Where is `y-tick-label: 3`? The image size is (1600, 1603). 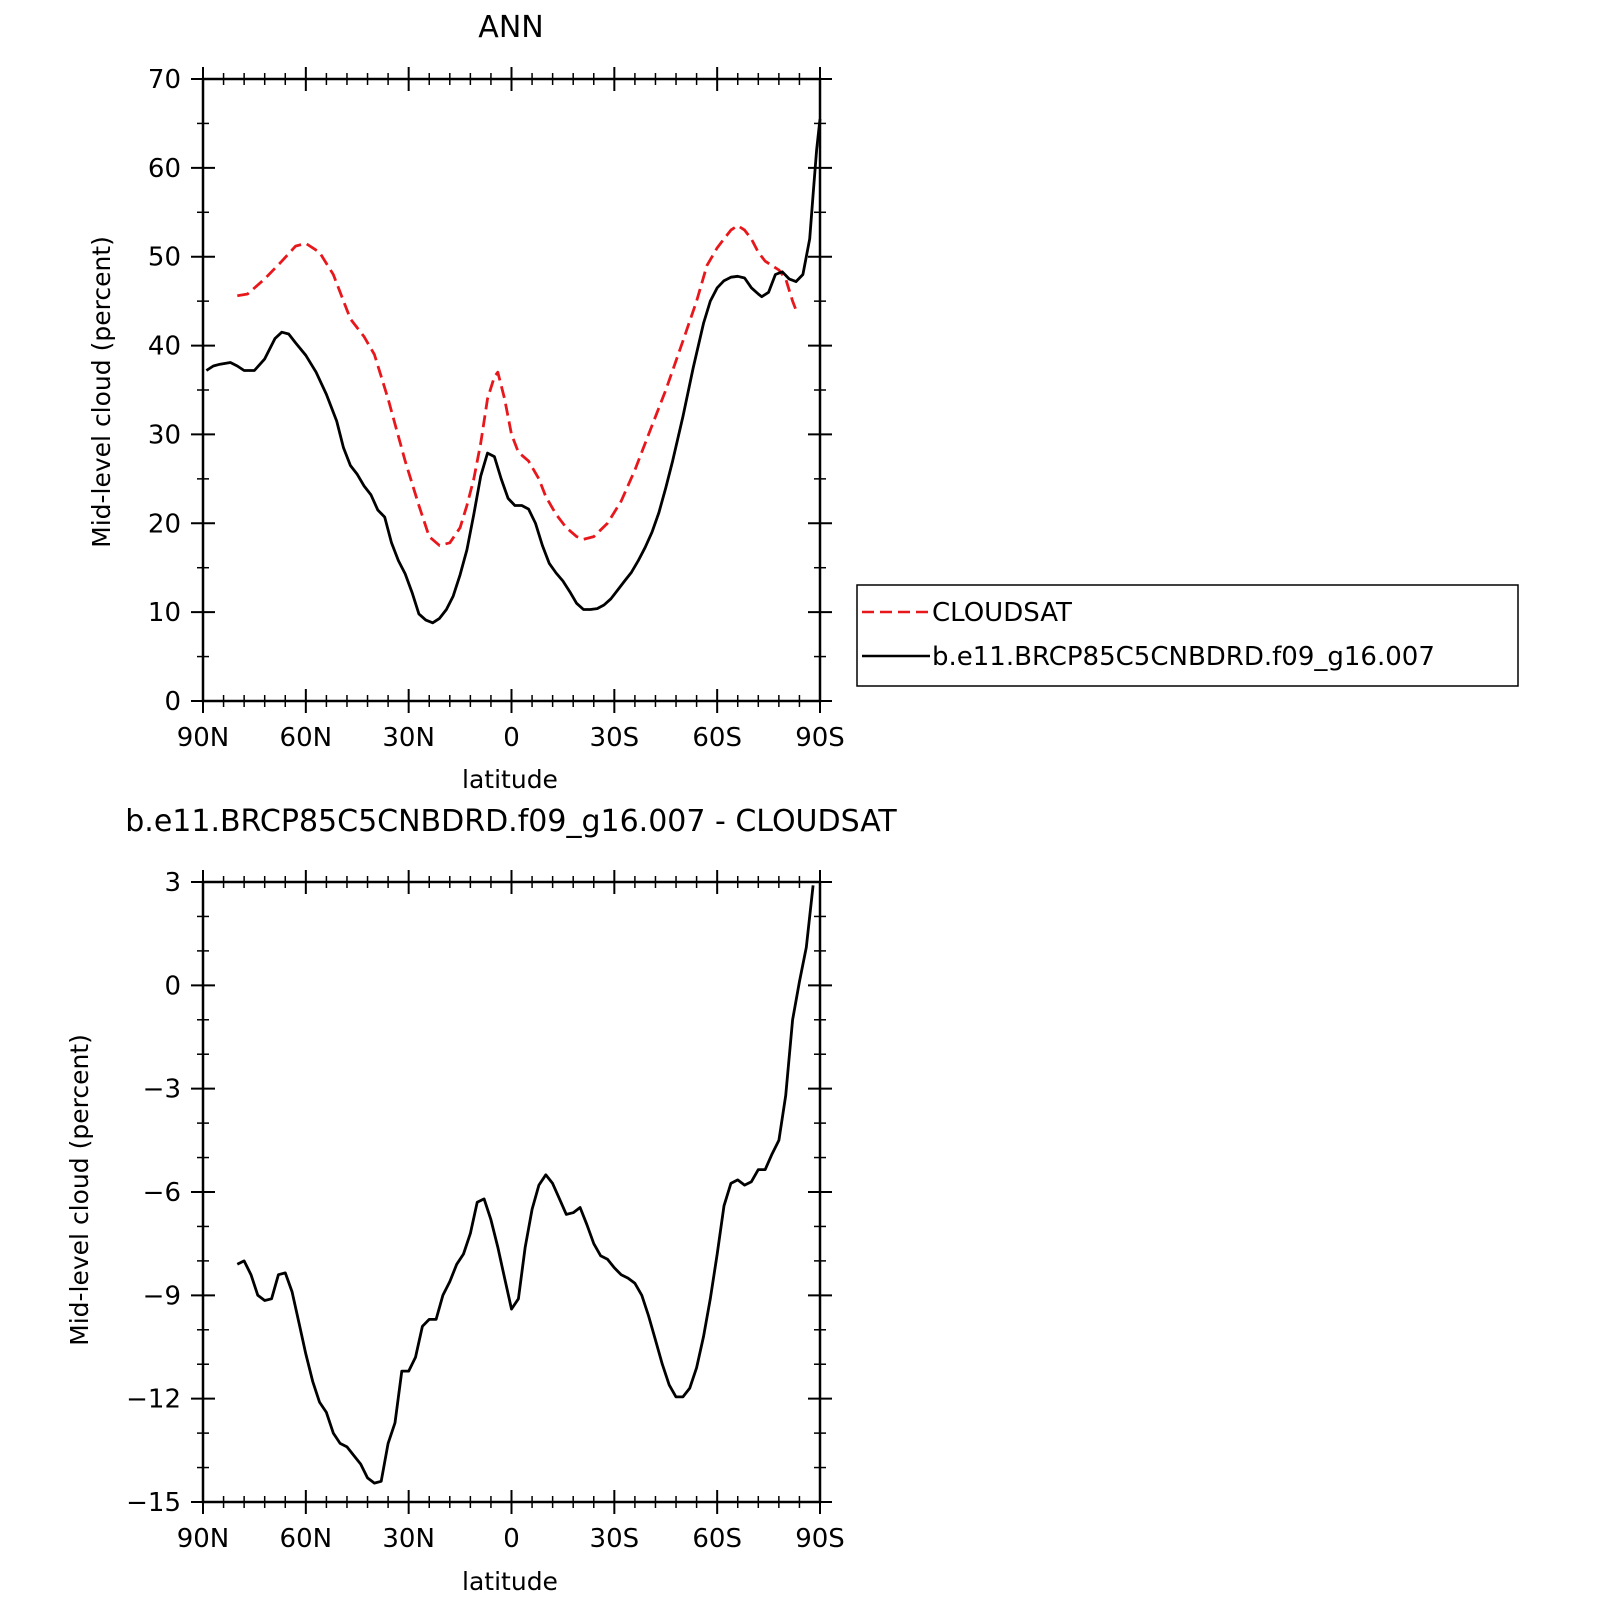 y-tick-label: 3 is located at coordinates (172, 883).